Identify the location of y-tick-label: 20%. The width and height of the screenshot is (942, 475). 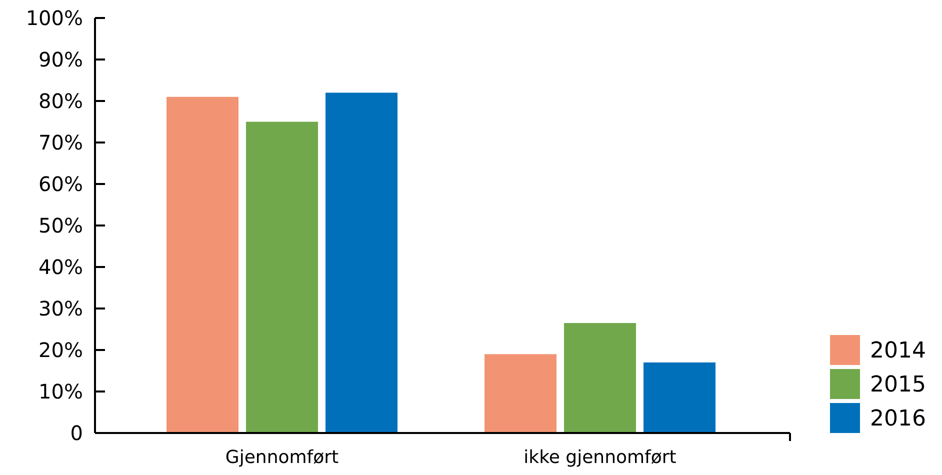
(60, 350).